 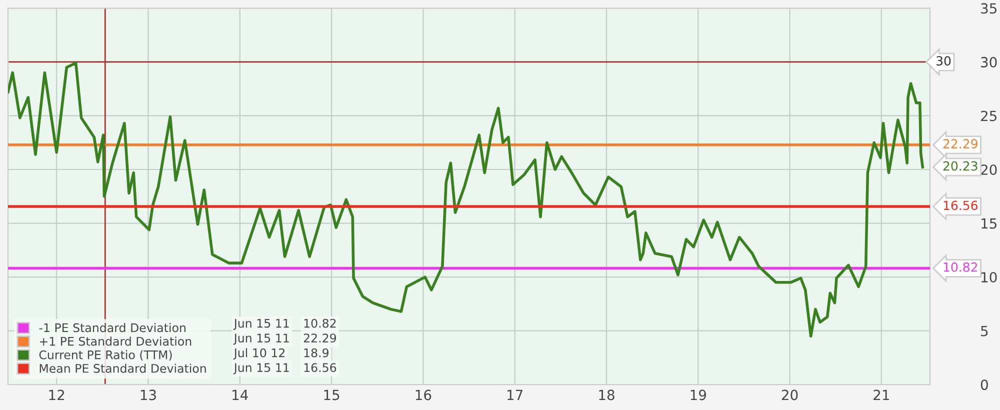 I want to click on x-tick-label: 13, so click(x=148, y=395).